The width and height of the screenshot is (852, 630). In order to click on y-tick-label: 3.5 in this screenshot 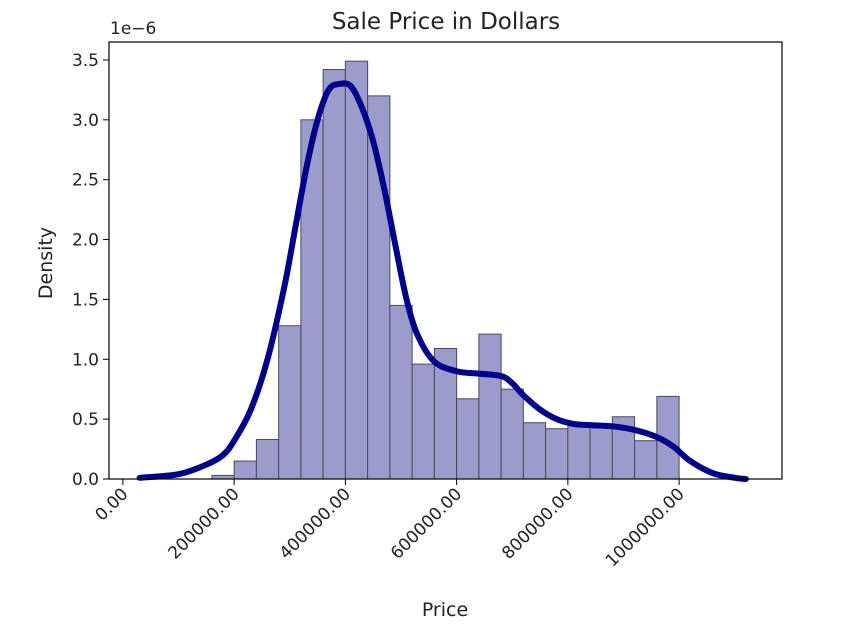, I will do `click(85, 61)`.